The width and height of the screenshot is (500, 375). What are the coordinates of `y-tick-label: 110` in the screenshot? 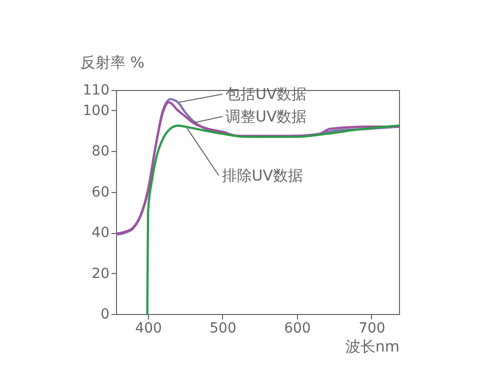 It's located at (96, 90).